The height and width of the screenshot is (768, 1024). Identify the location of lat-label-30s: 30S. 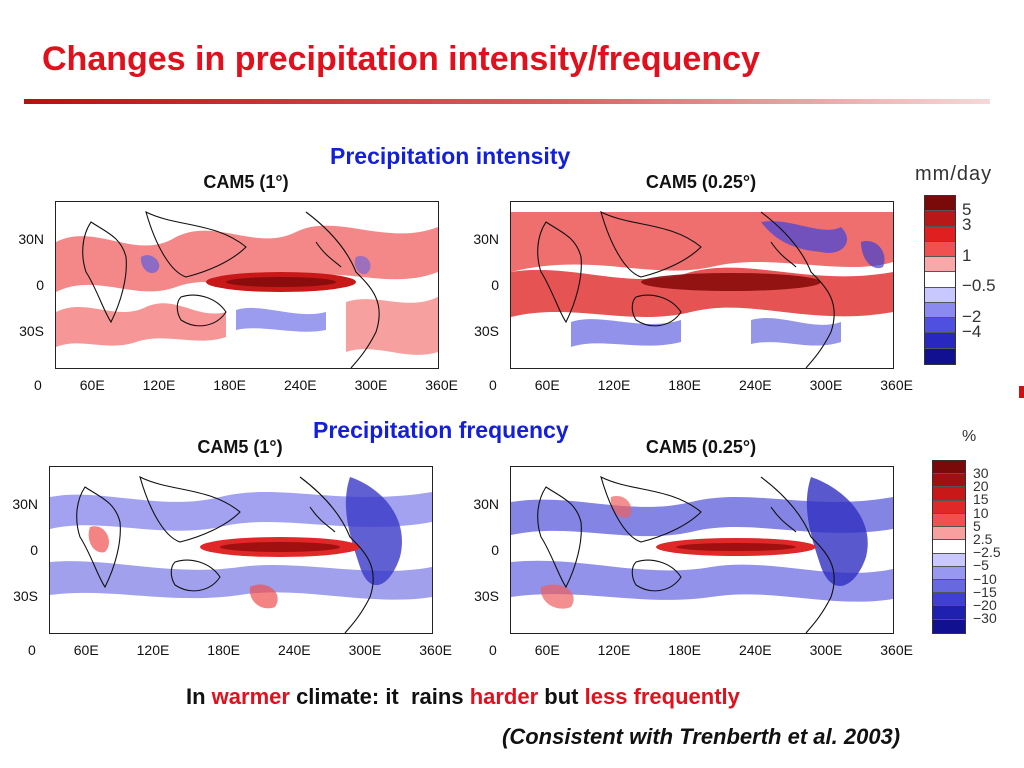
(31, 331).